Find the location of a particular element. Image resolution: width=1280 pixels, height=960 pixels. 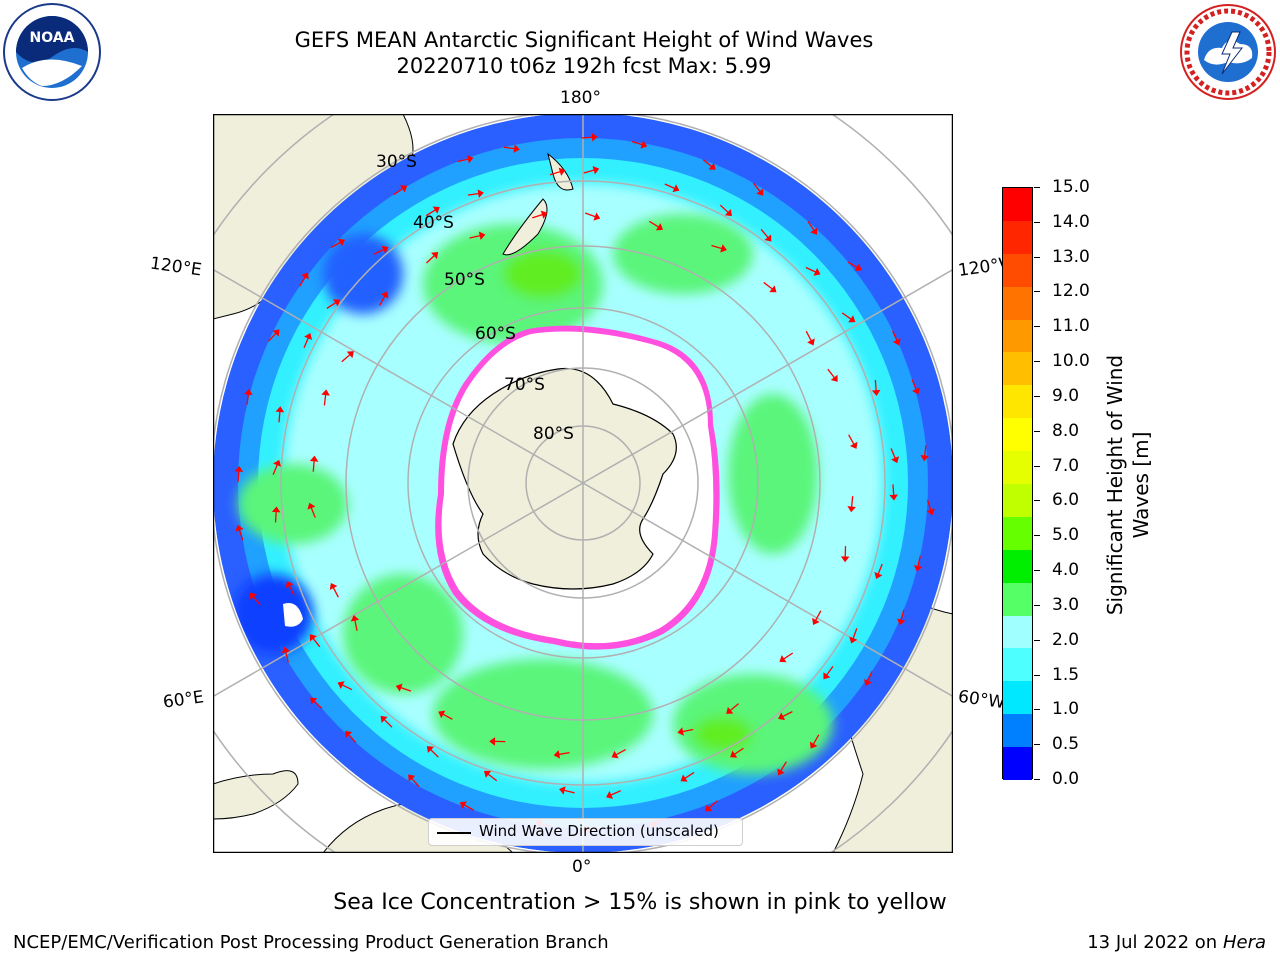

legend-label: Wind Wave Direction (unscaled) is located at coordinates (599, 831).